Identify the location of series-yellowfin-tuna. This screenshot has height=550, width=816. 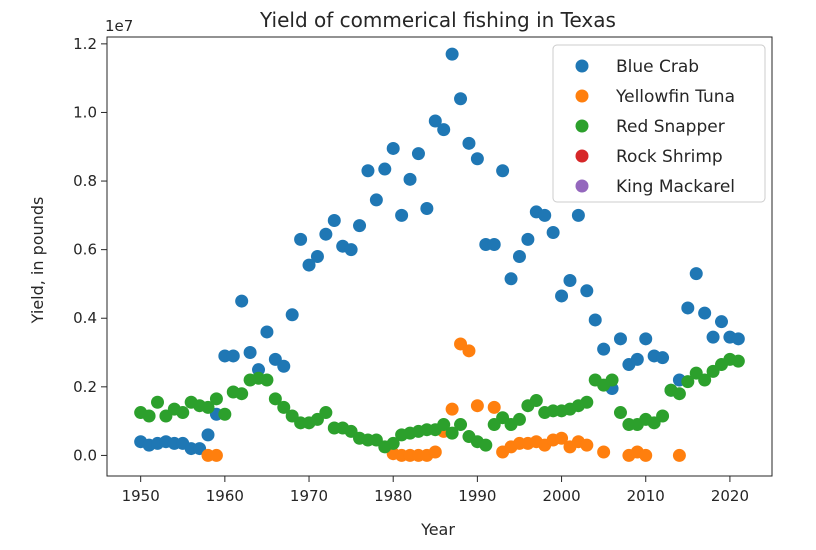
(443, 399).